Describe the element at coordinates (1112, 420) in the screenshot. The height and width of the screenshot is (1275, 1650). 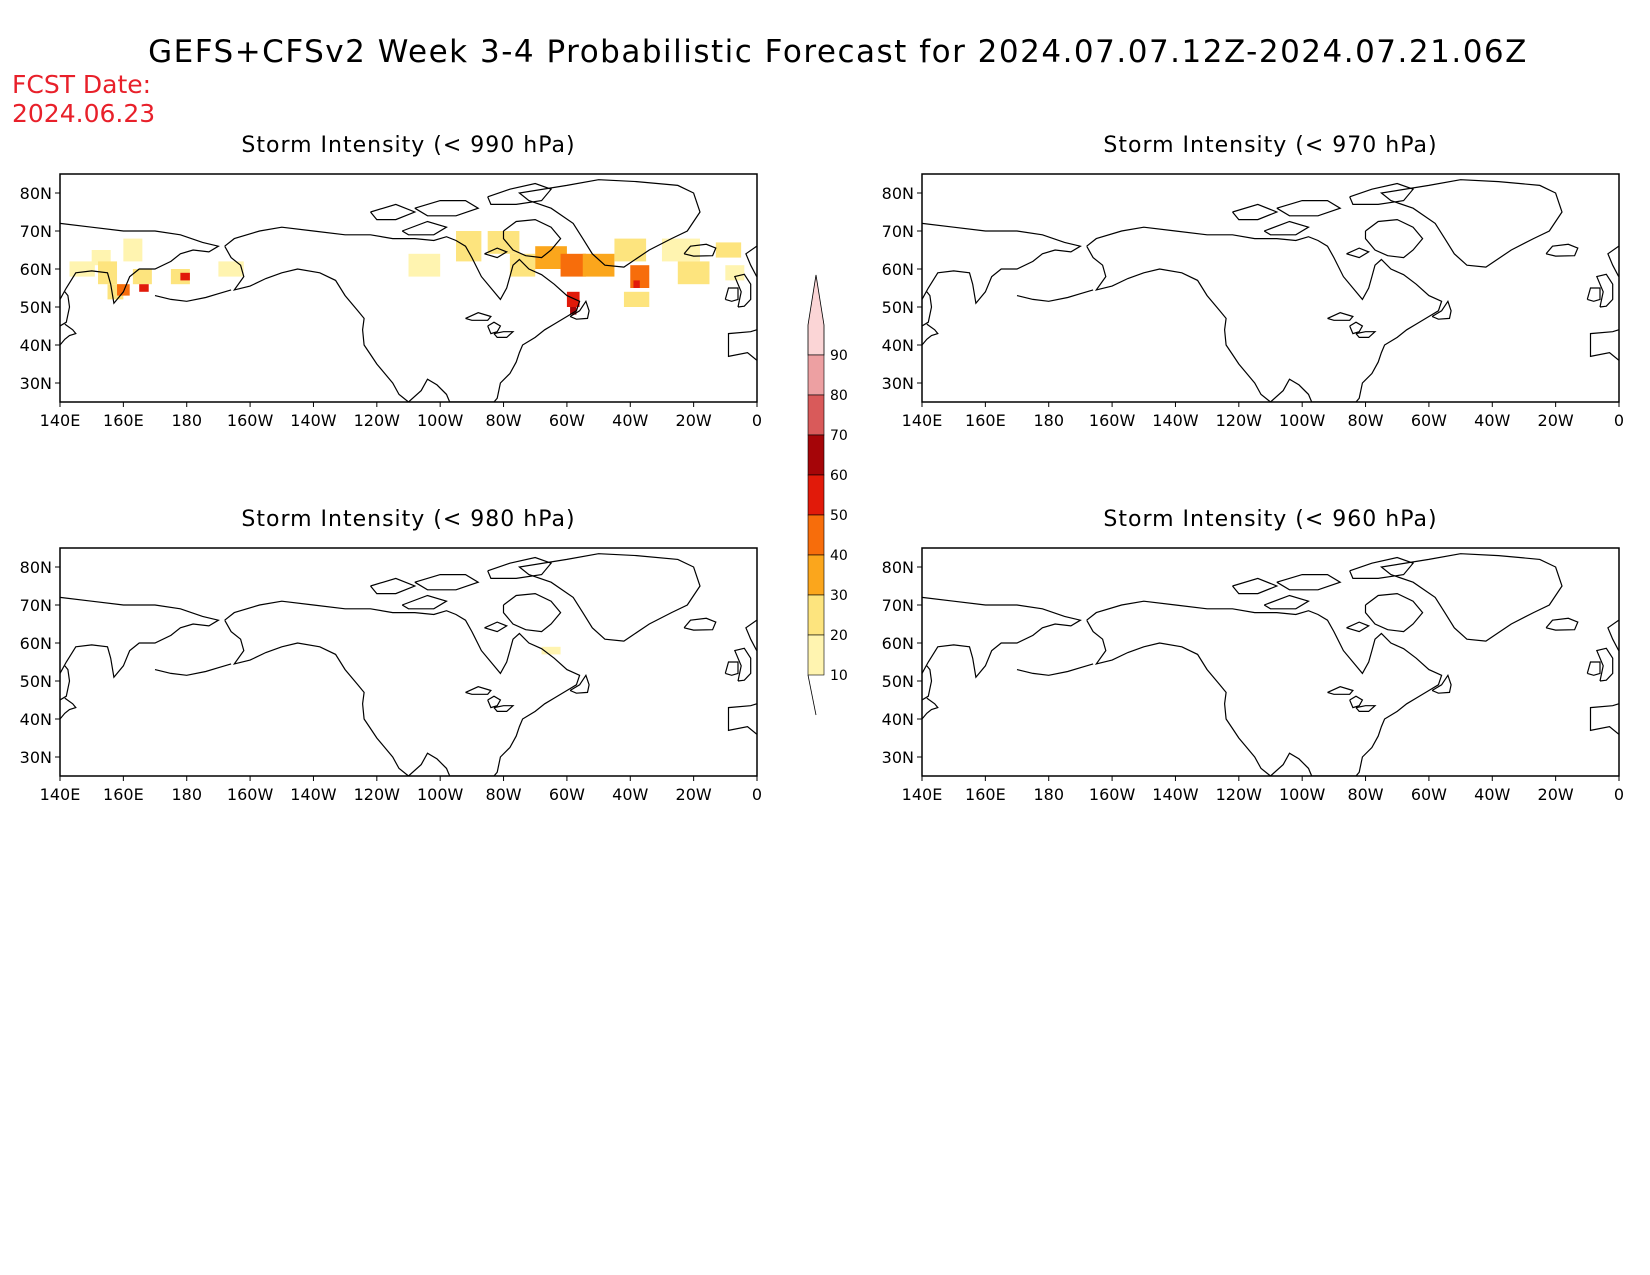
I see `lon-tick-label: 160W` at that location.